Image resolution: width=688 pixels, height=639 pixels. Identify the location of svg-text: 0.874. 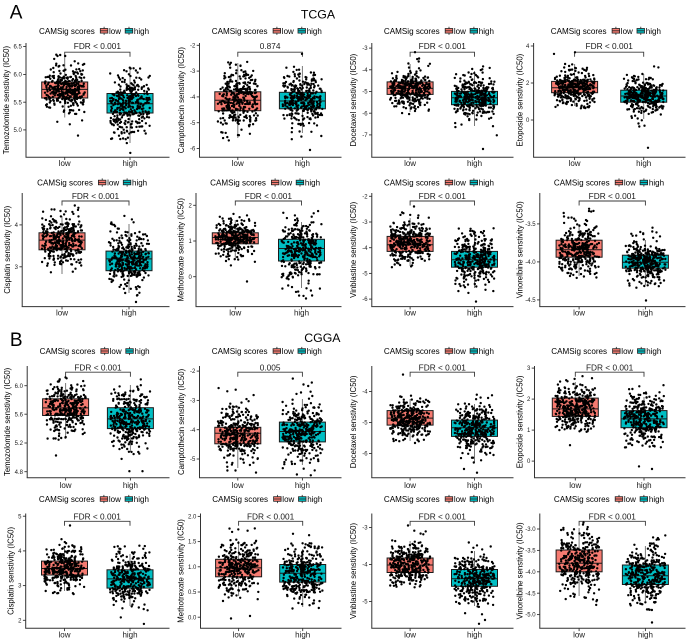
(270, 46).